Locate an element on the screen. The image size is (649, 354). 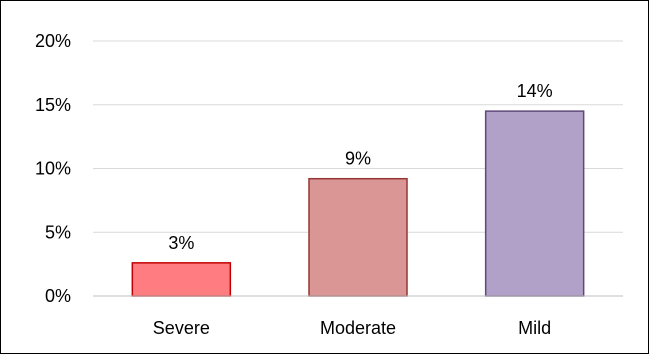
category-label: Moderate is located at coordinates (358, 328).